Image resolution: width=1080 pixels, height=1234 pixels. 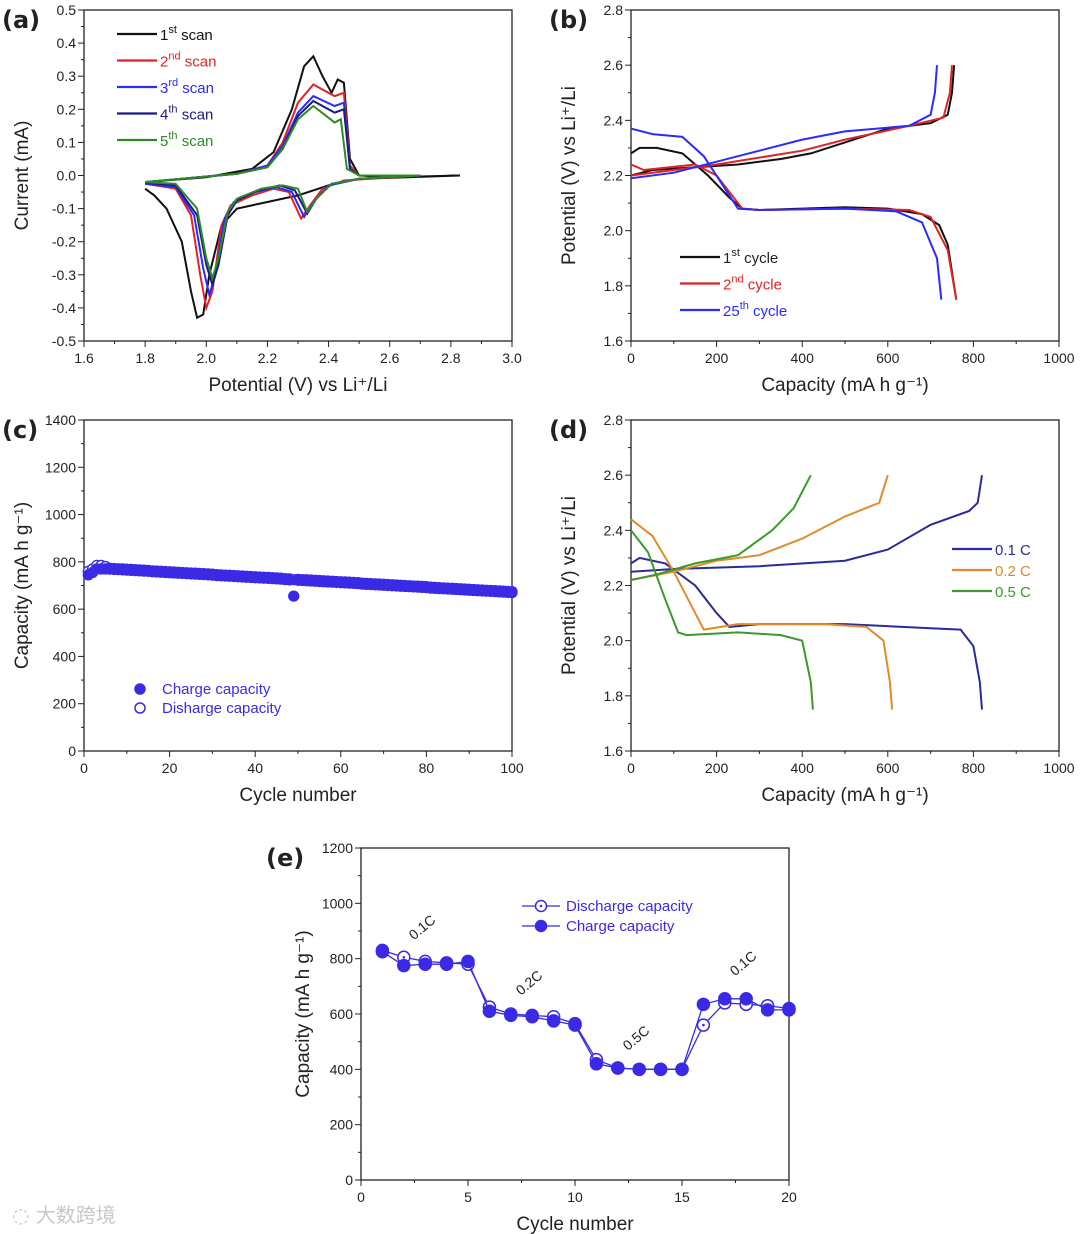 I want to click on y-tick-label: 800, so click(x=65, y=562).